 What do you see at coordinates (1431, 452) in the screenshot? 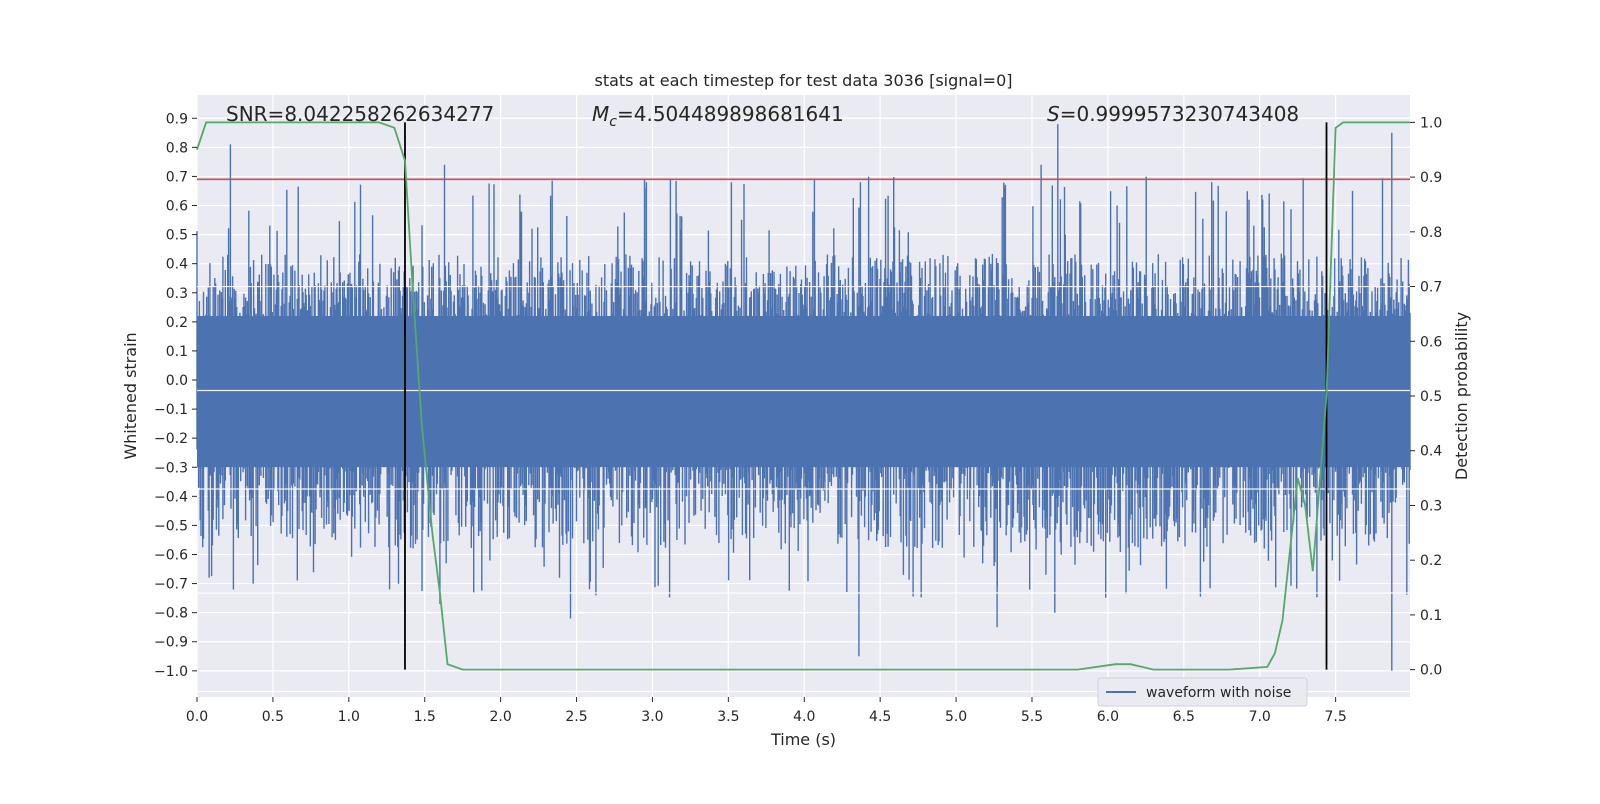
I see `y2-tick-label: 0.4` at bounding box center [1431, 452].